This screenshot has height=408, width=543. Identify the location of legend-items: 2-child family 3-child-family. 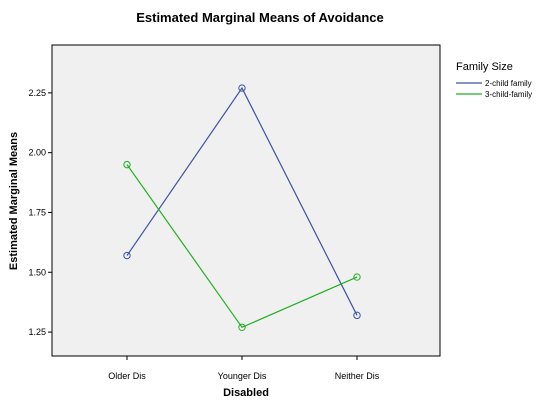
(494, 89).